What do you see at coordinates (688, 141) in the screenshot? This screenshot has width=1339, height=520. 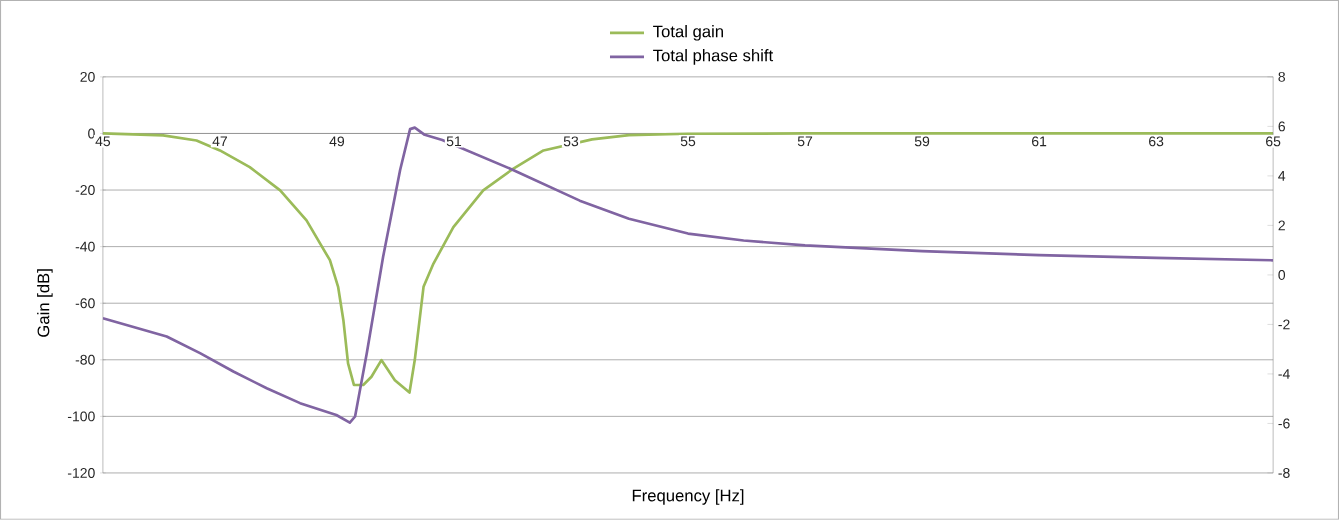 I see `x-tick-label: 55` at bounding box center [688, 141].